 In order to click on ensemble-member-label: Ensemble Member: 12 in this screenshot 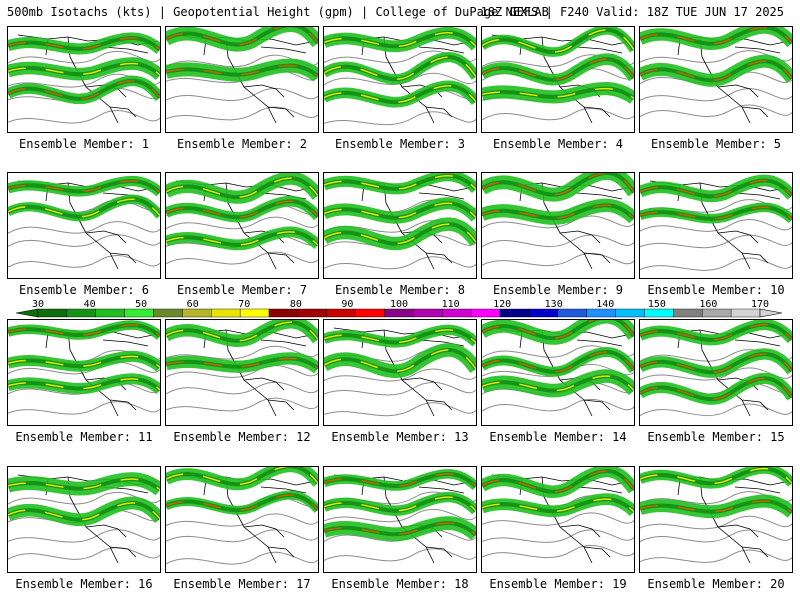, I will do `click(242, 437)`.